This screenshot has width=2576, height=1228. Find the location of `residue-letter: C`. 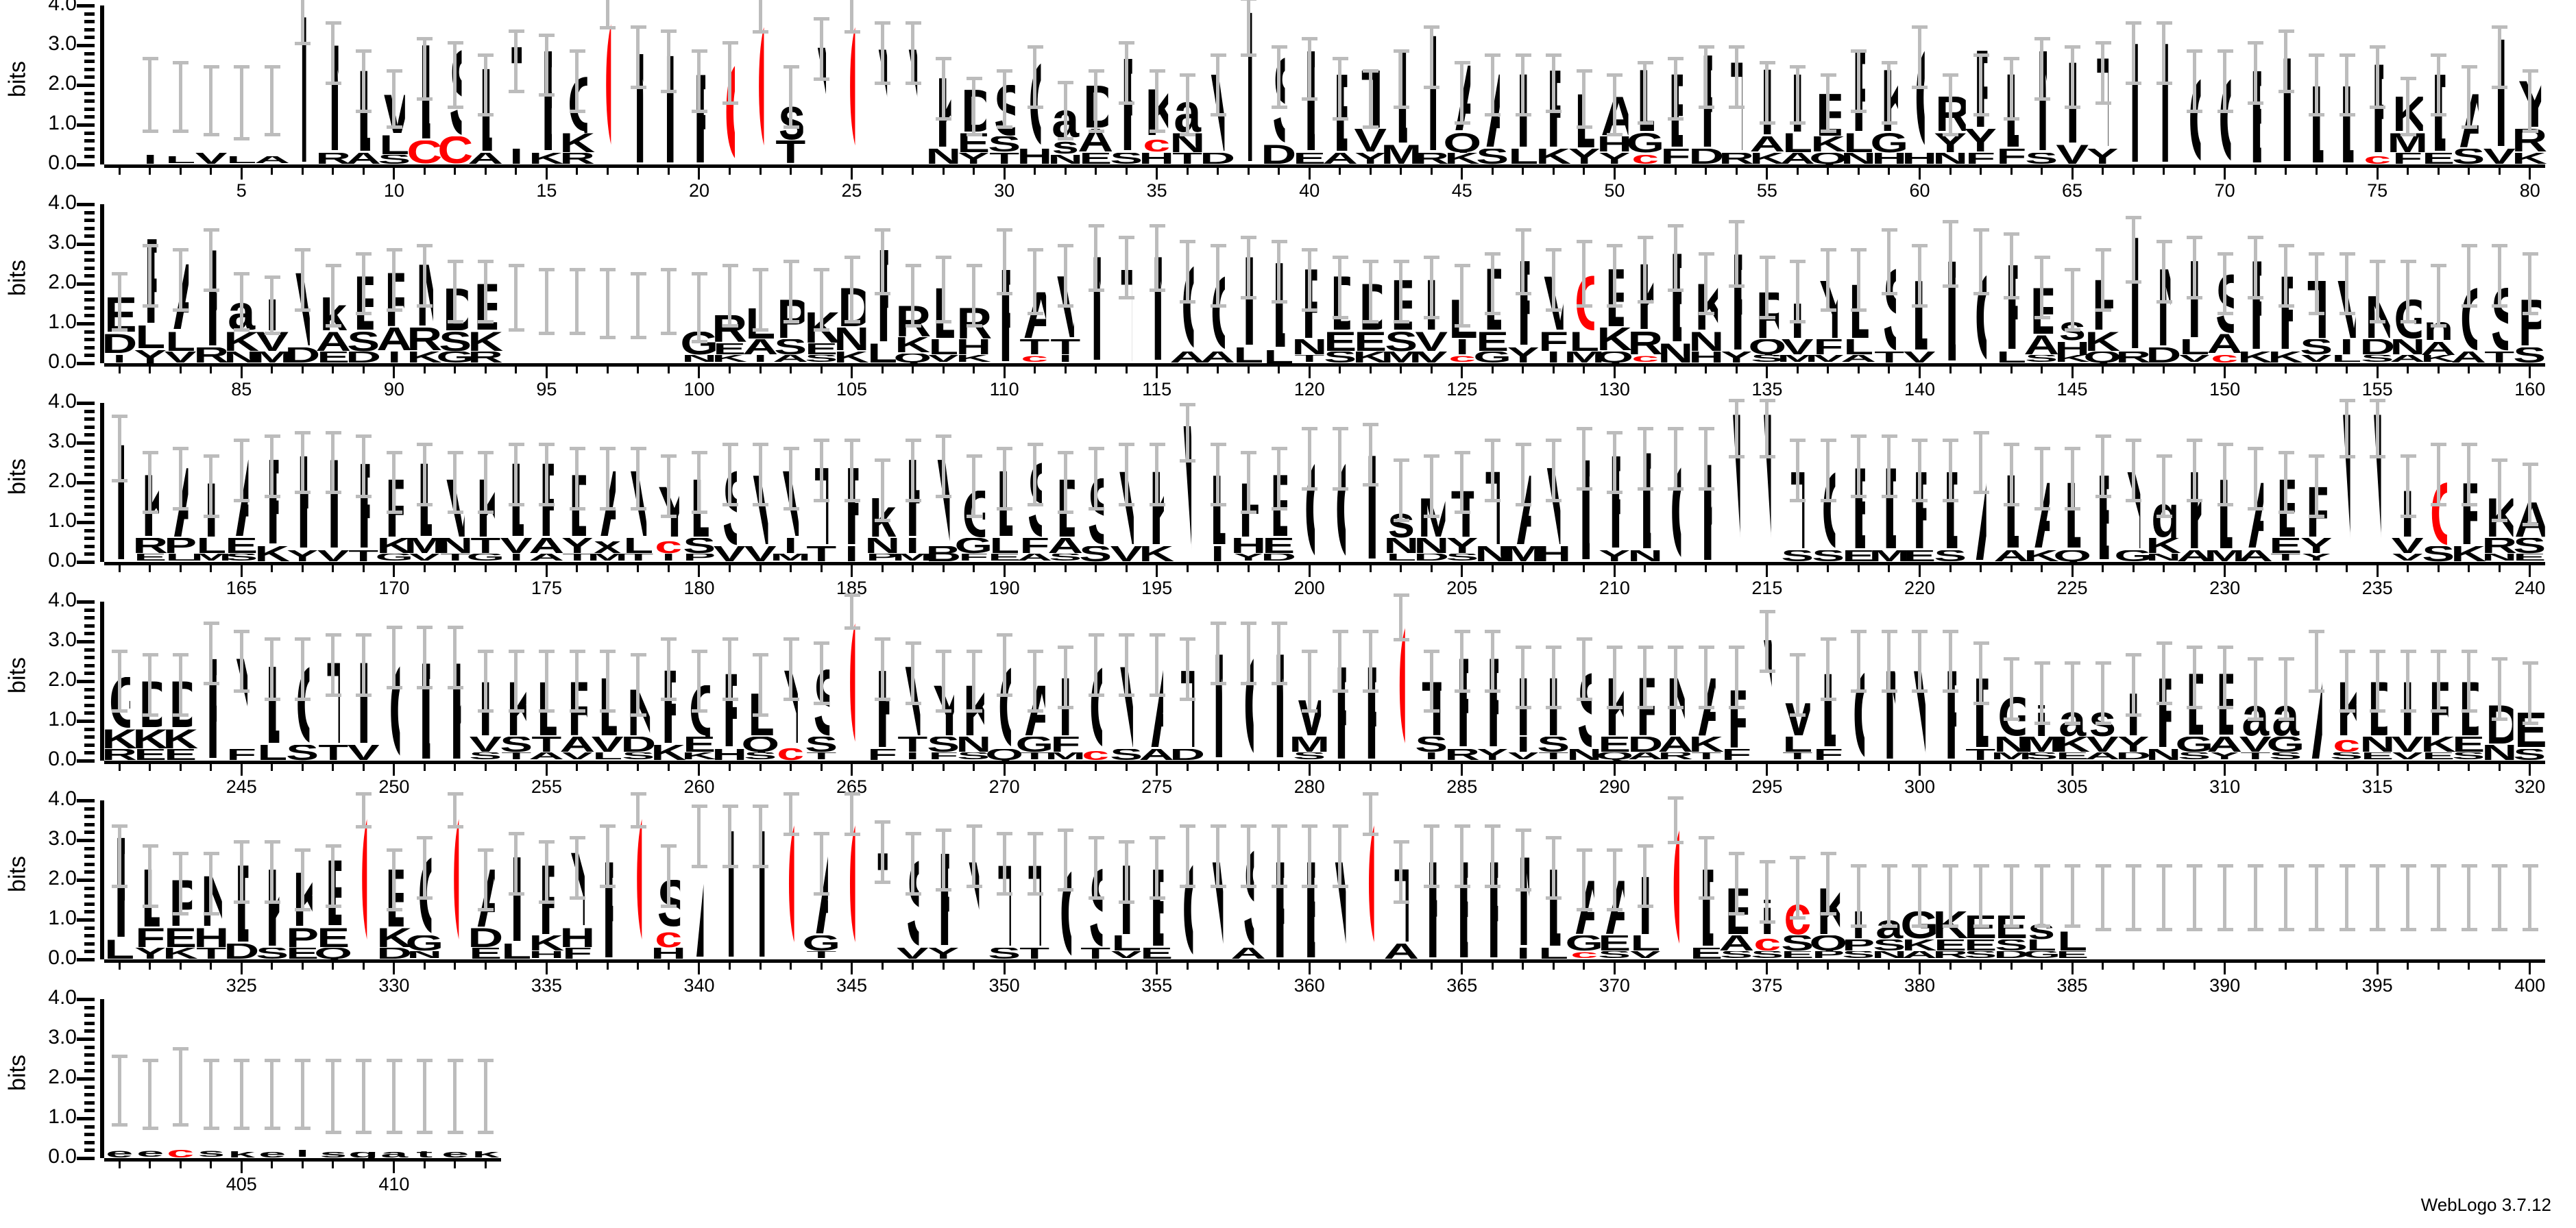

residue-letter: C is located at coordinates (455, 150).